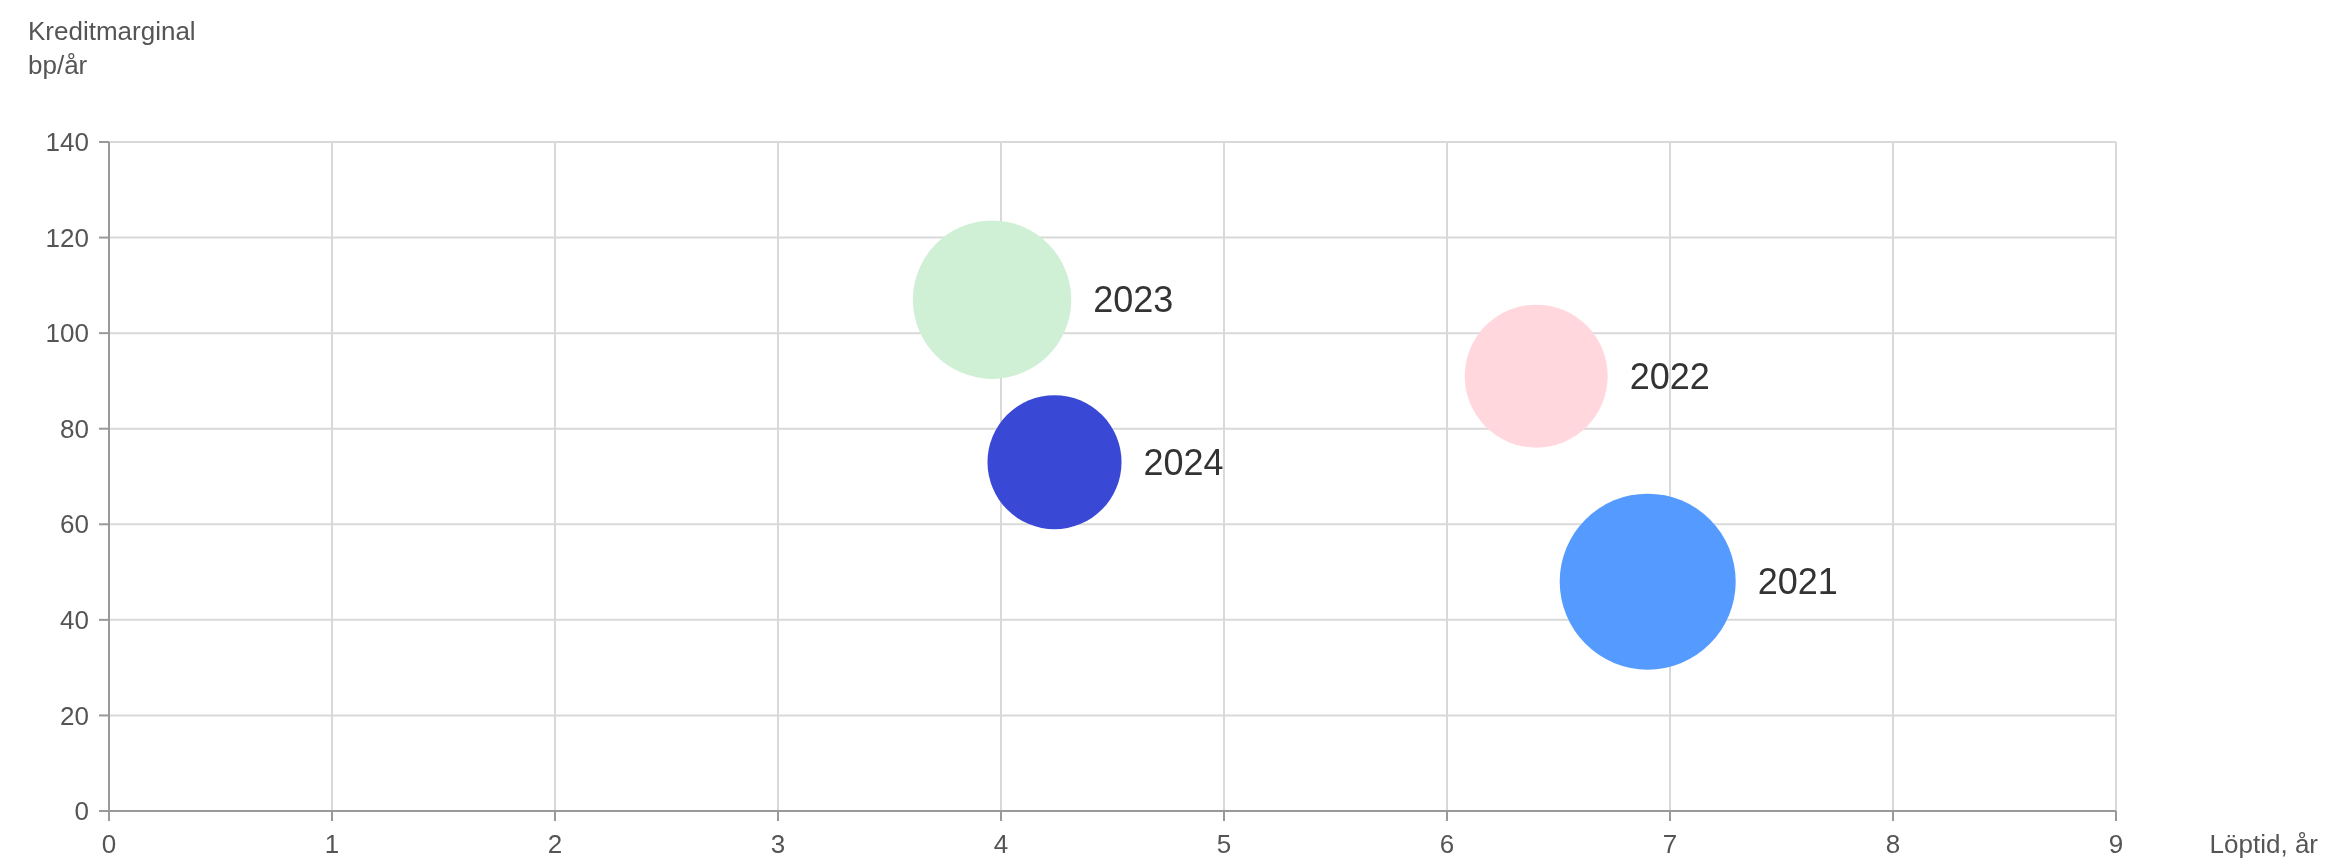  I want to click on y-tick-label: 120, so click(67, 237).